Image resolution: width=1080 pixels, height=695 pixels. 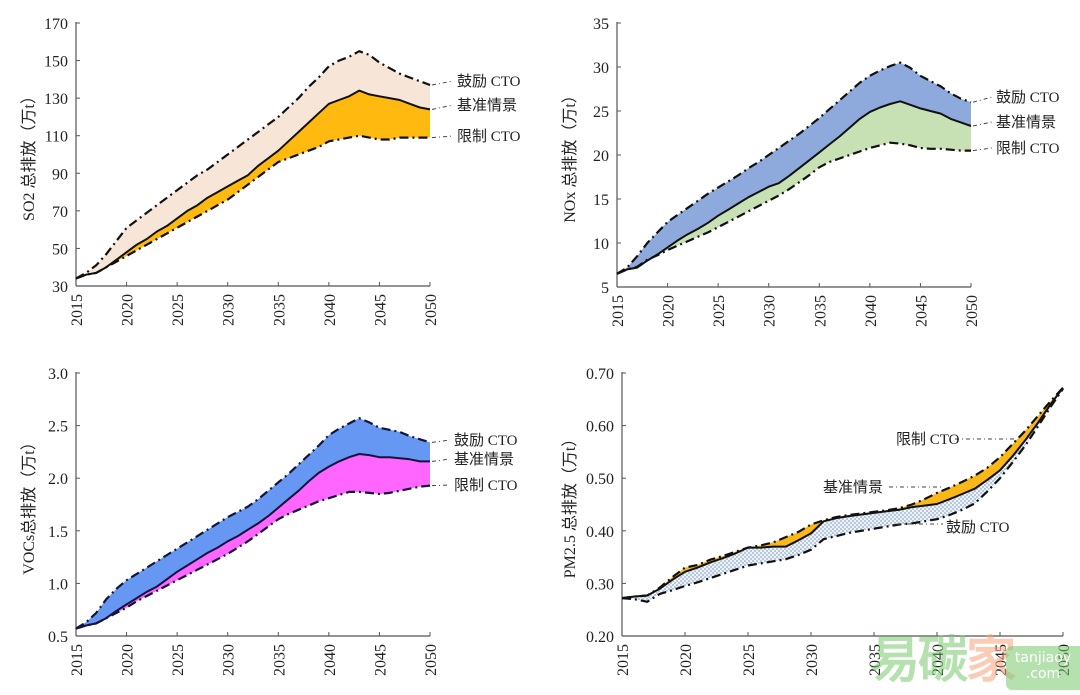 What do you see at coordinates (77, 660) in the screenshot?
I see `x-tick-label-vocs: 2015` at bounding box center [77, 660].